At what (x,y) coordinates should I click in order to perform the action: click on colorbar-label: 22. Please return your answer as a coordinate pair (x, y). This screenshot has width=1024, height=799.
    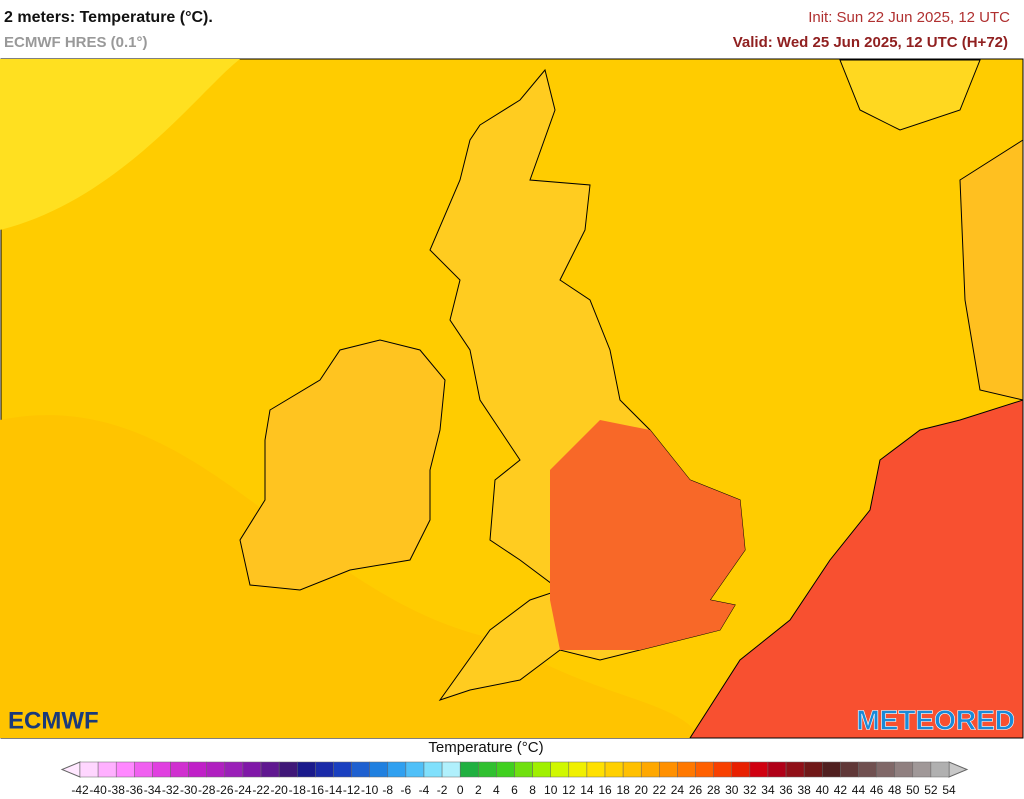
    Looking at the image, I should click on (660, 790).